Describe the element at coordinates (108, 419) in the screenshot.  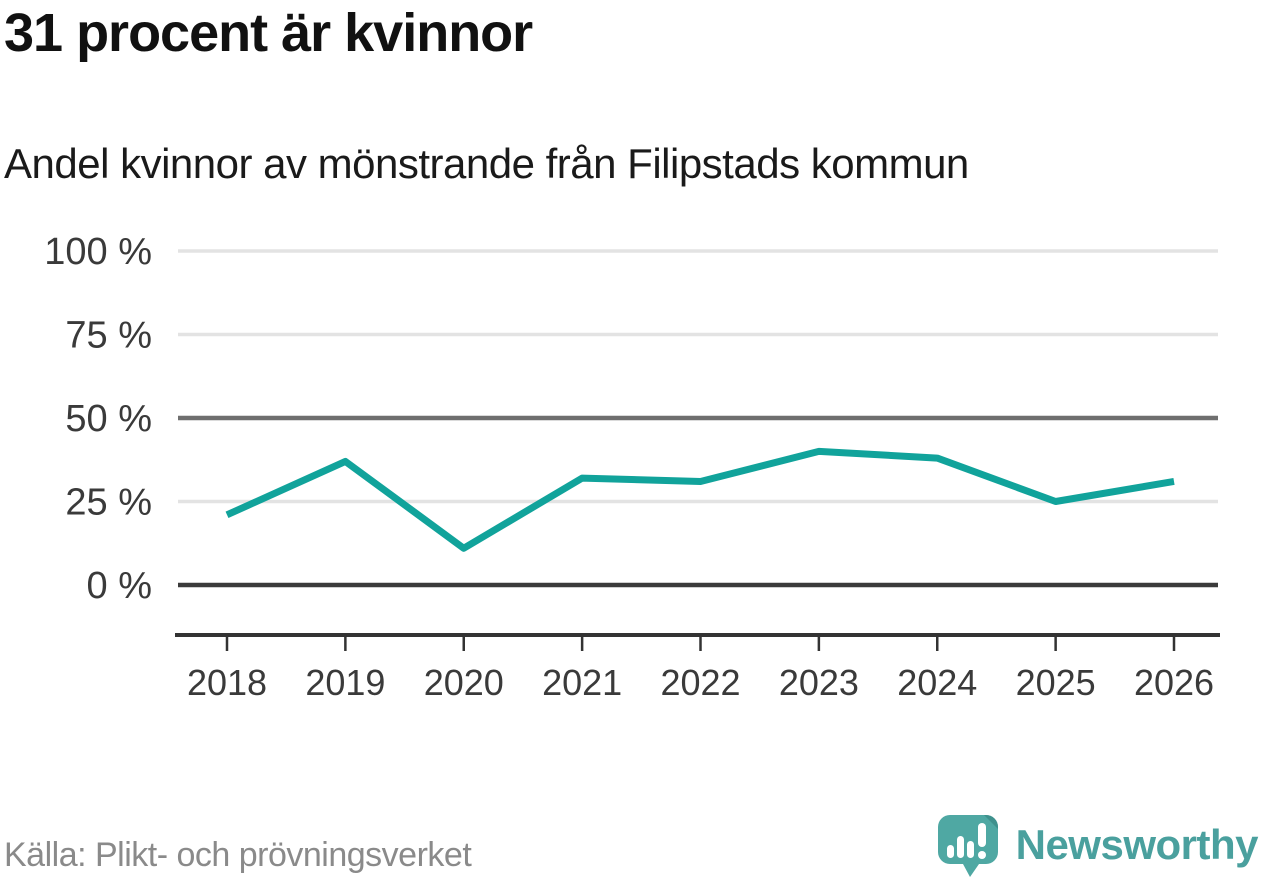
I see `y-axis-tick-label: 50 %` at that location.